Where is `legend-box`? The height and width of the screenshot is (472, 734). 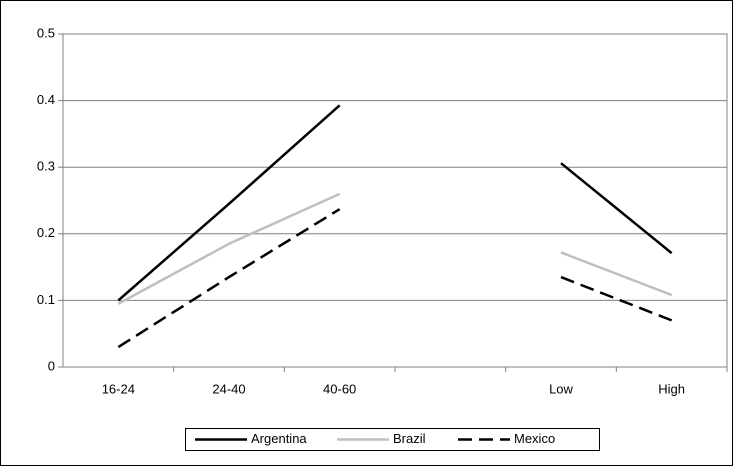 legend-box is located at coordinates (392, 439).